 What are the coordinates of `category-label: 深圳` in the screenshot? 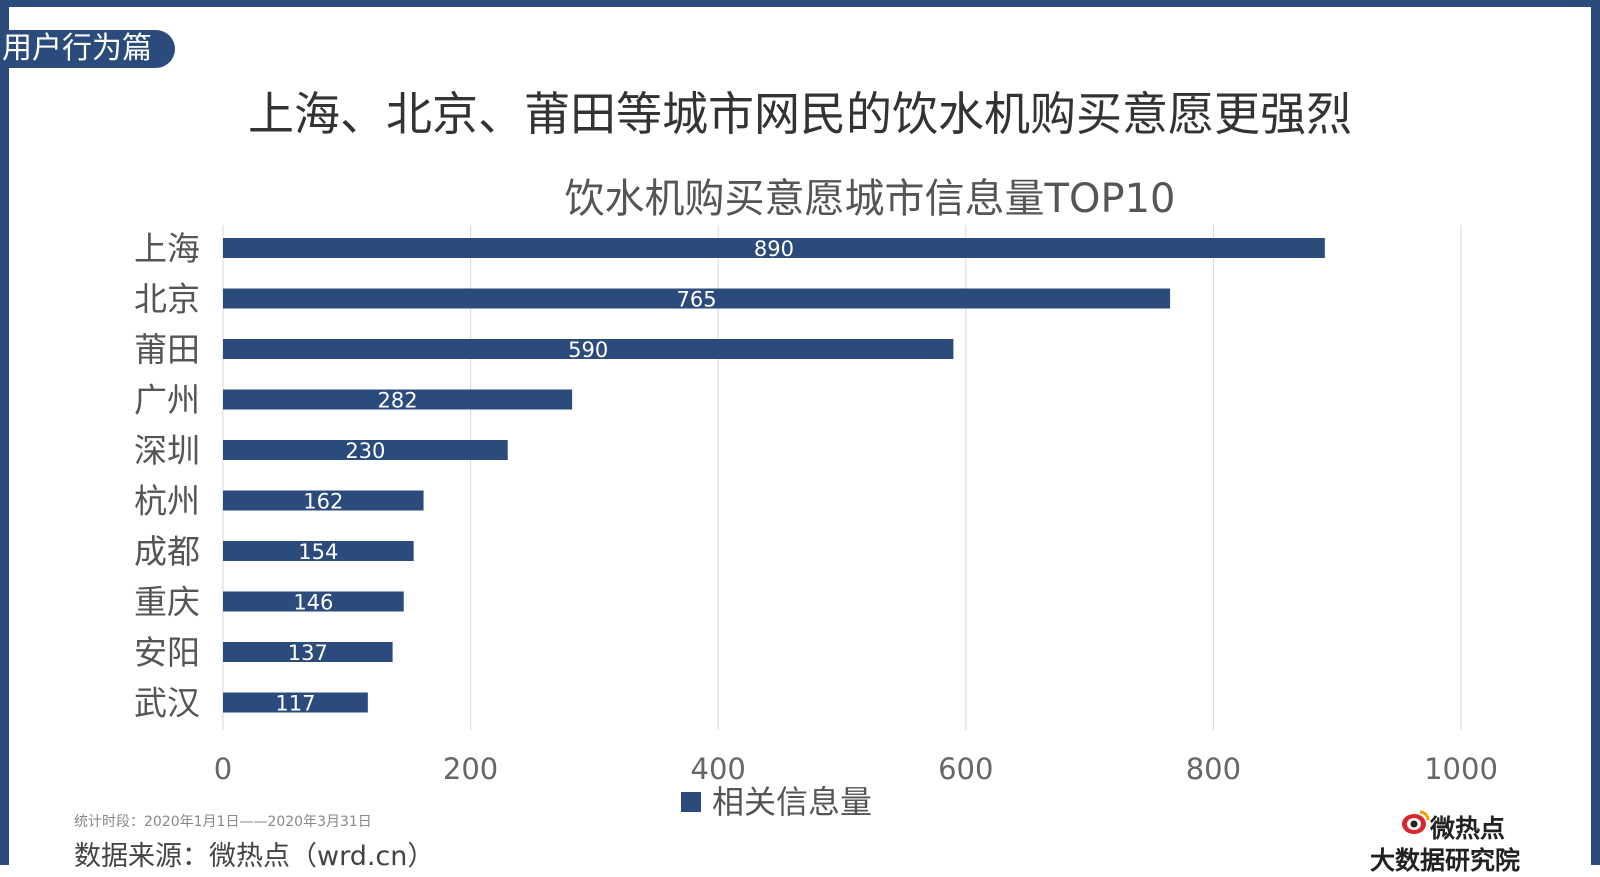 It's located at (167, 450).